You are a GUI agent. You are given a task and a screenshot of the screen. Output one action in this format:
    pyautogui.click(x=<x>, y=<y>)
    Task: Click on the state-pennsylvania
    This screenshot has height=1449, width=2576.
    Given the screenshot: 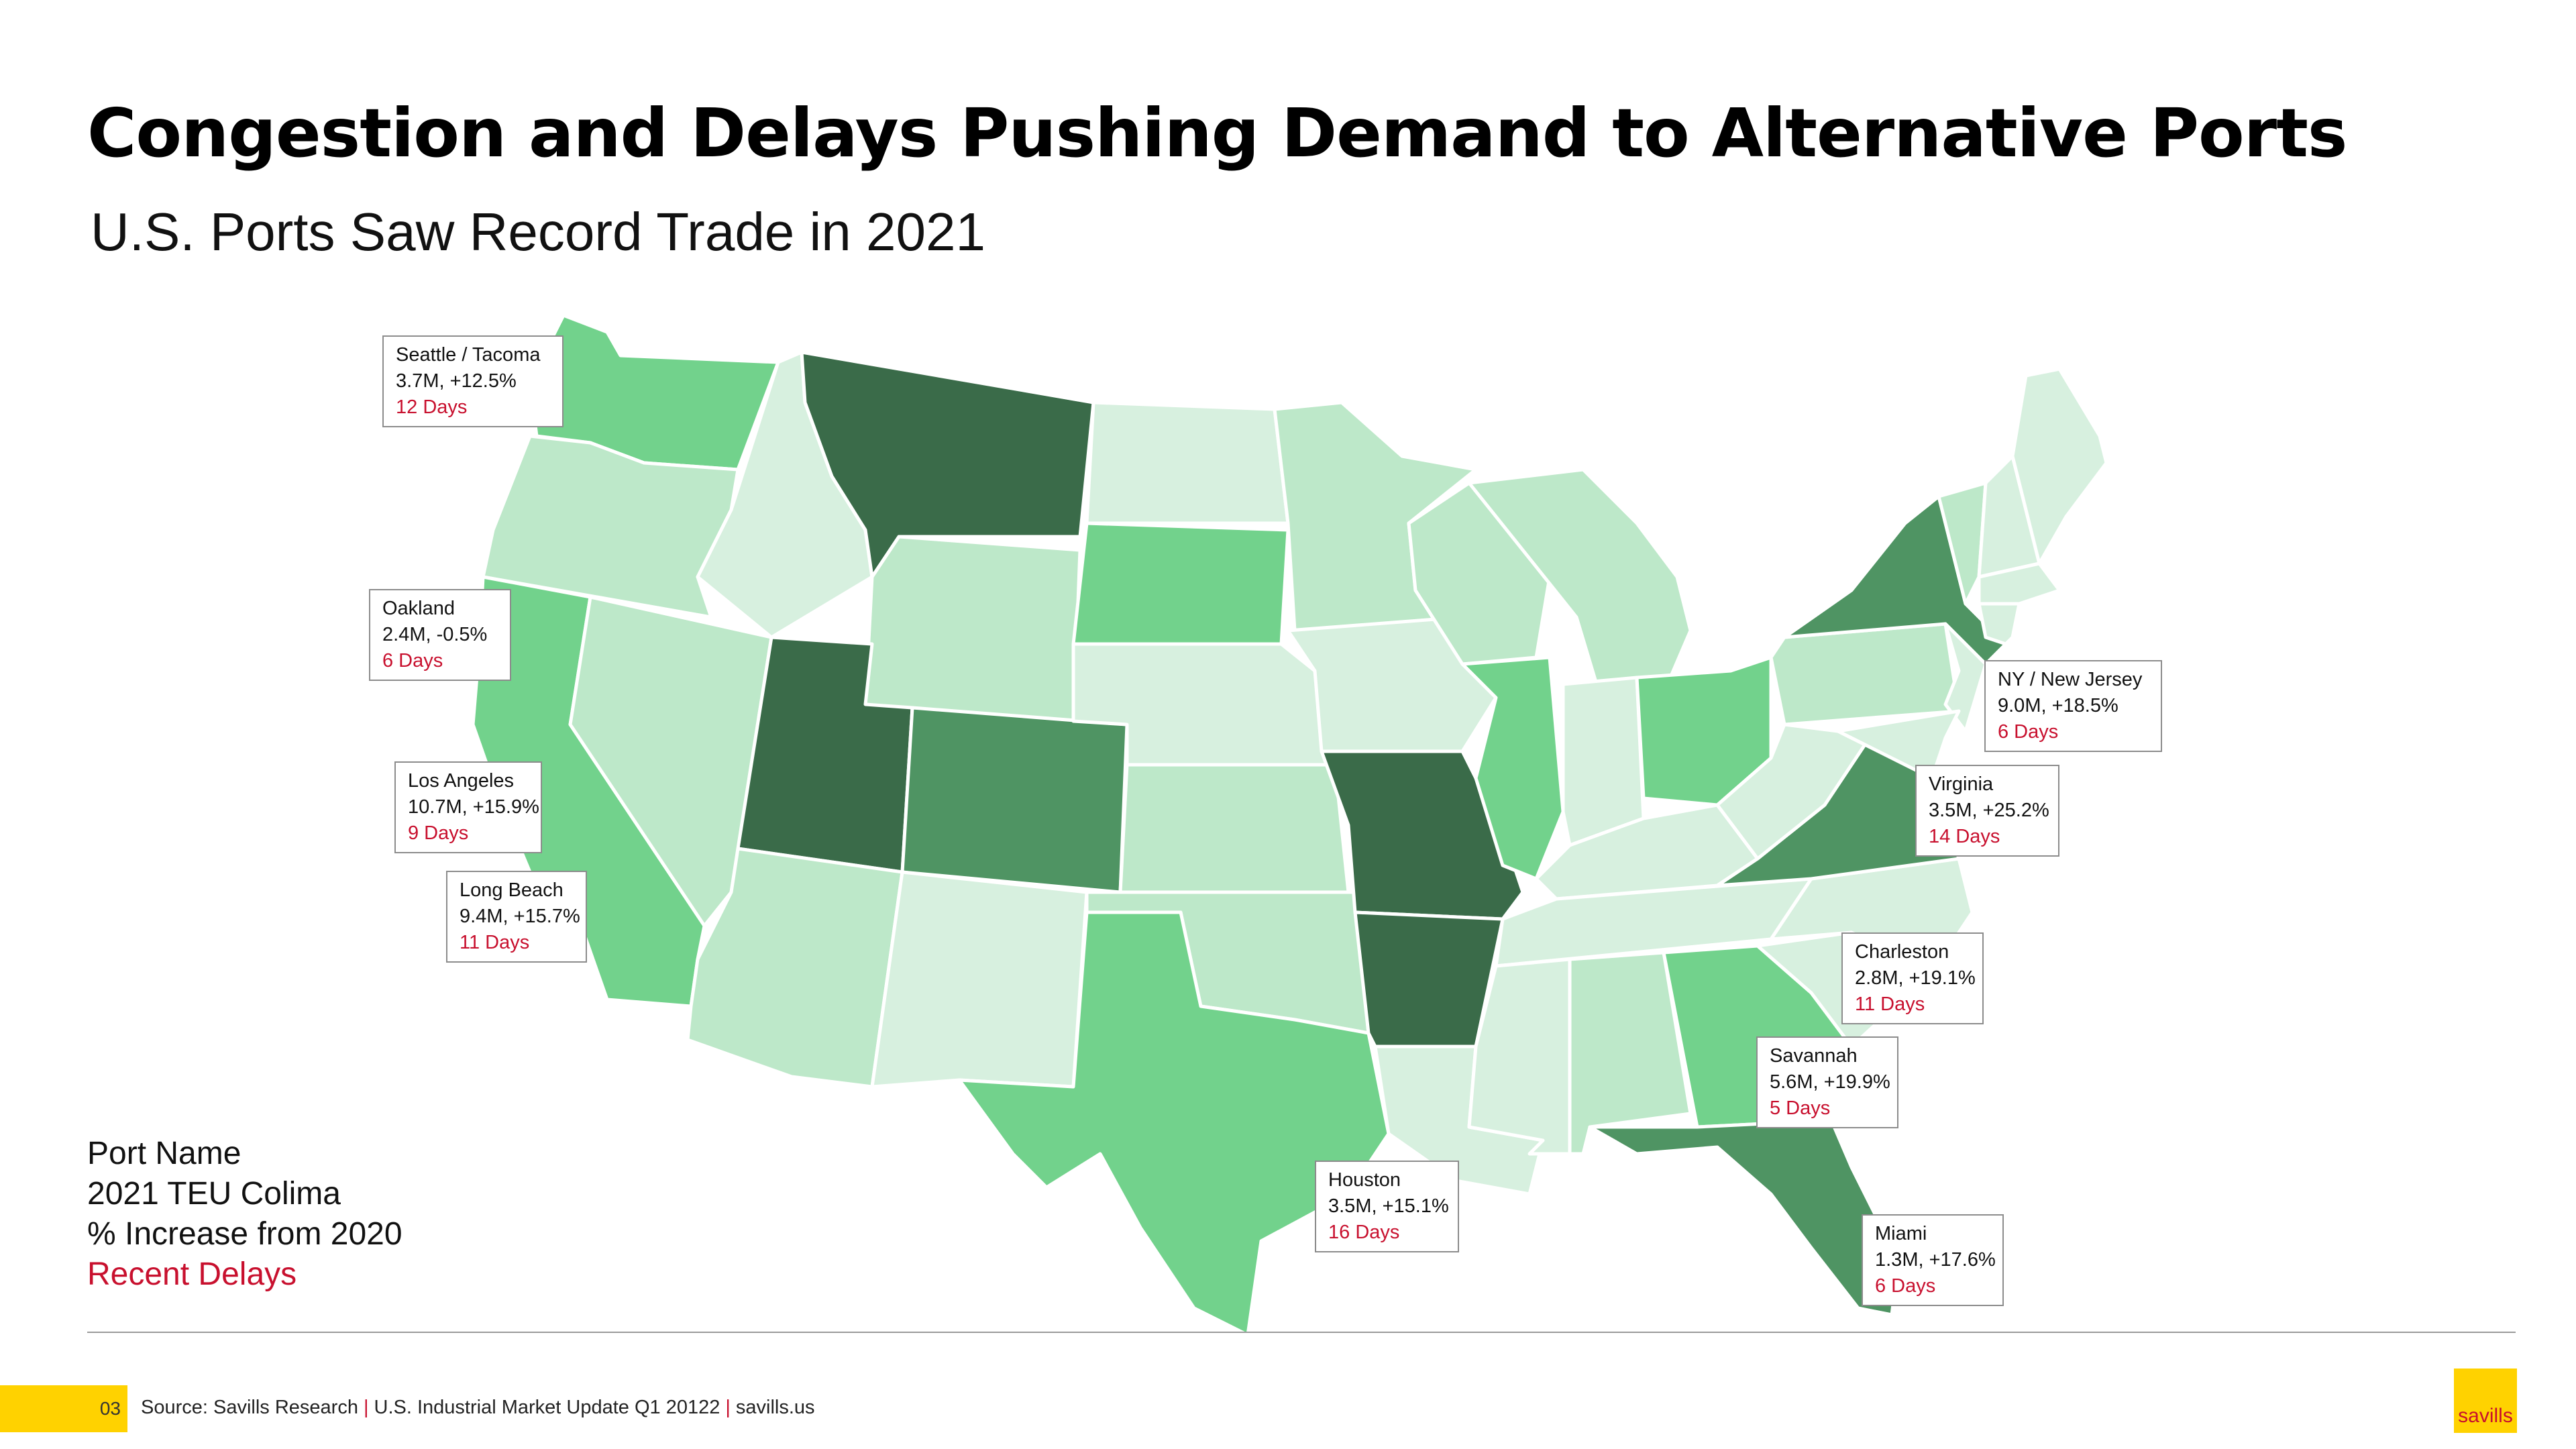 What is the action you would take?
    pyautogui.click(x=1865, y=674)
    